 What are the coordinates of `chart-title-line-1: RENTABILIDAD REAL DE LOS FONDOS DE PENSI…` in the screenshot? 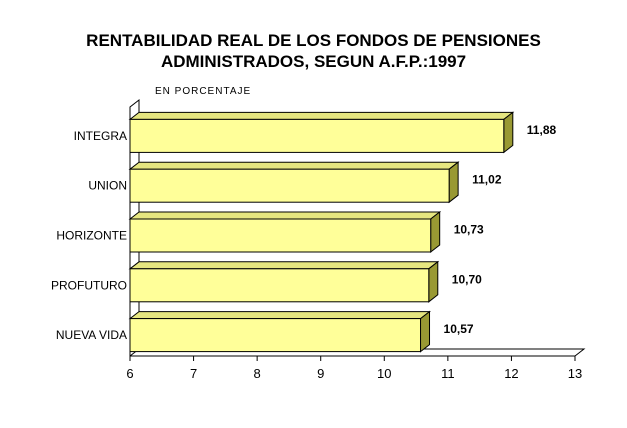 It's located at (313, 40).